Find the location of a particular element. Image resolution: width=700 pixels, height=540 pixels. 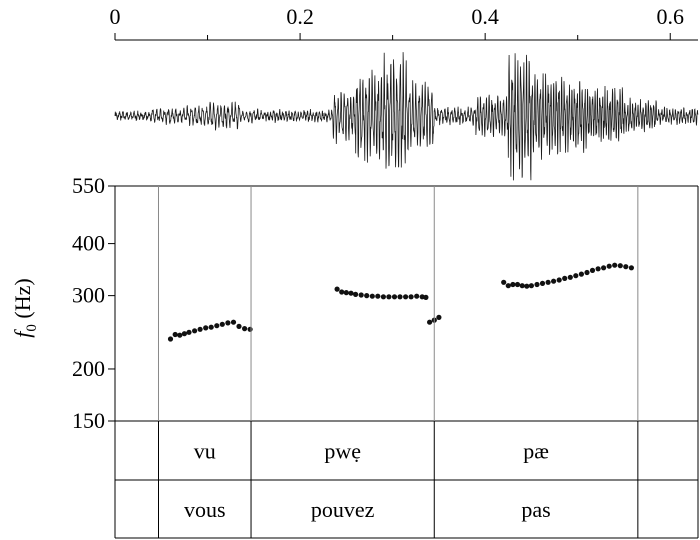

y-axis-title-unit: (Hz) is located at coordinates (22, 301).